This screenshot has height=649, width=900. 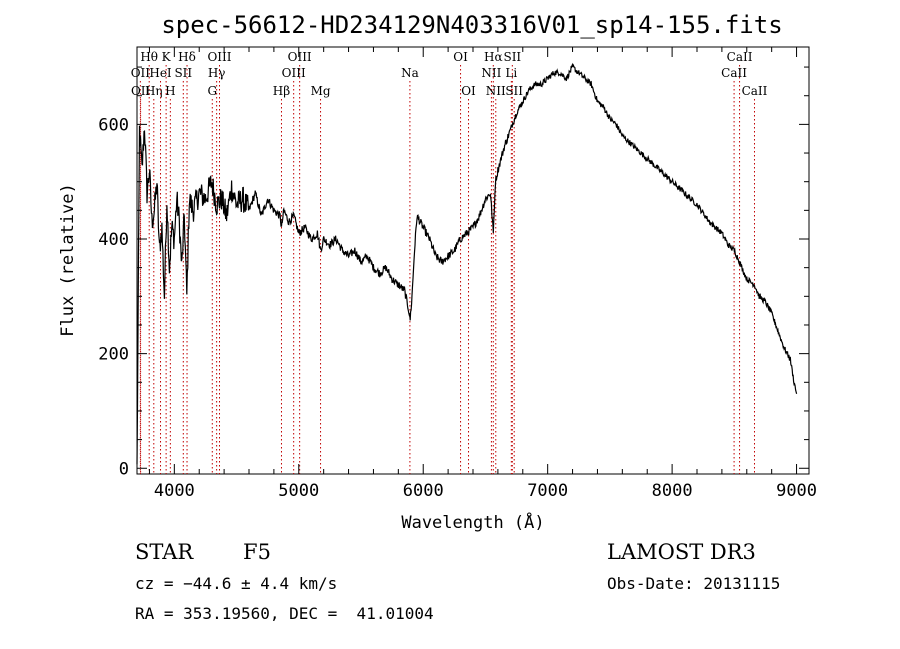 I want to click on spectral-line-label: Hη, so click(x=154, y=91).